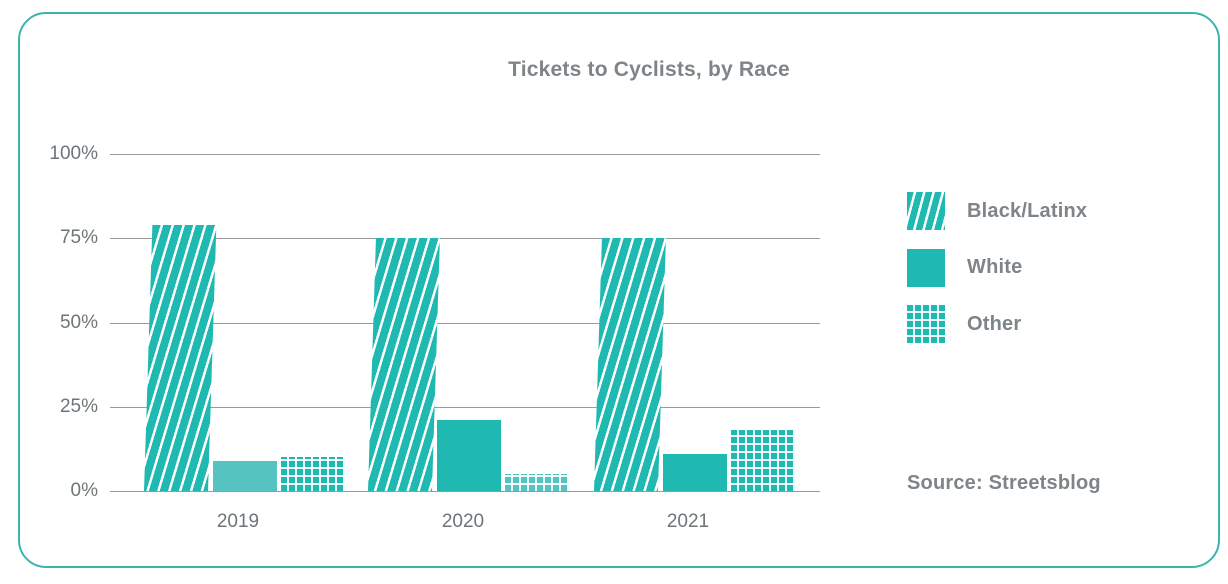  Describe the element at coordinates (465, 239) in the screenshot. I see `gridline-75%` at that location.